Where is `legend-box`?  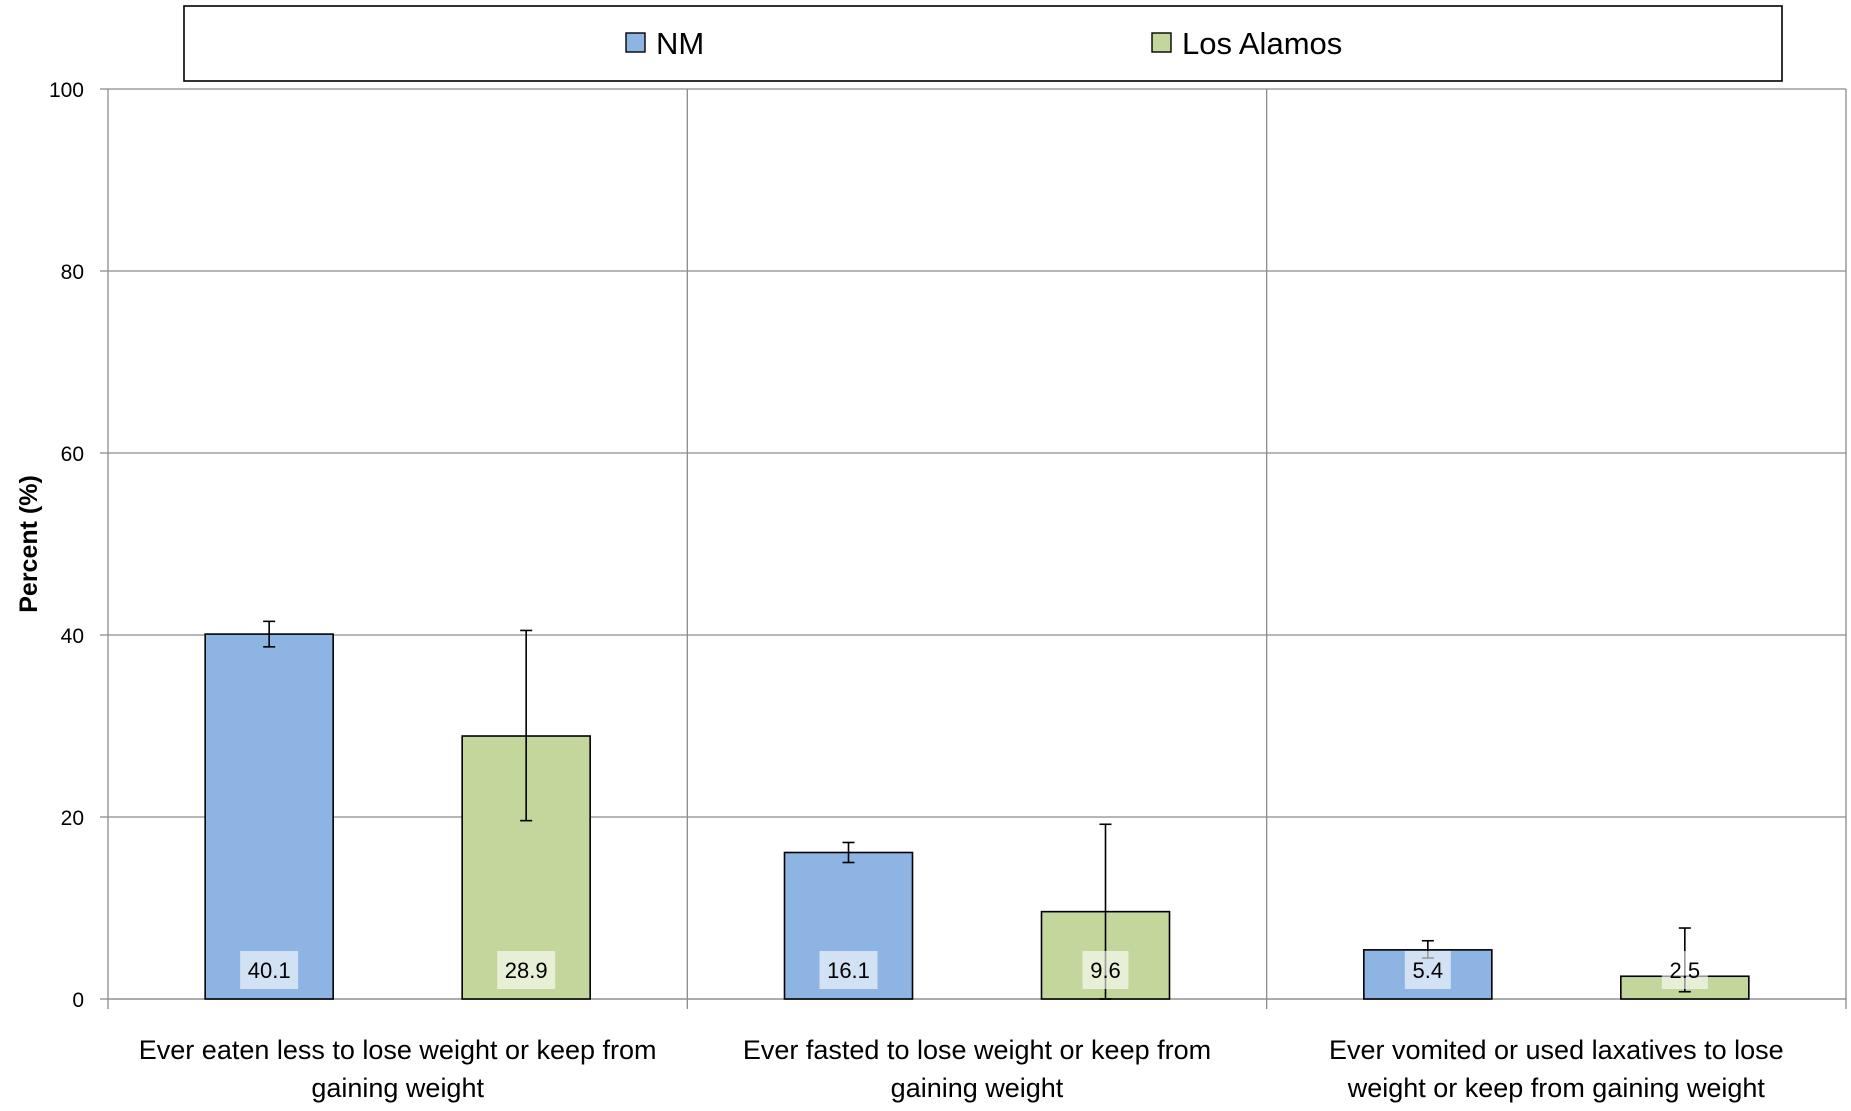
legend-box is located at coordinates (983, 43).